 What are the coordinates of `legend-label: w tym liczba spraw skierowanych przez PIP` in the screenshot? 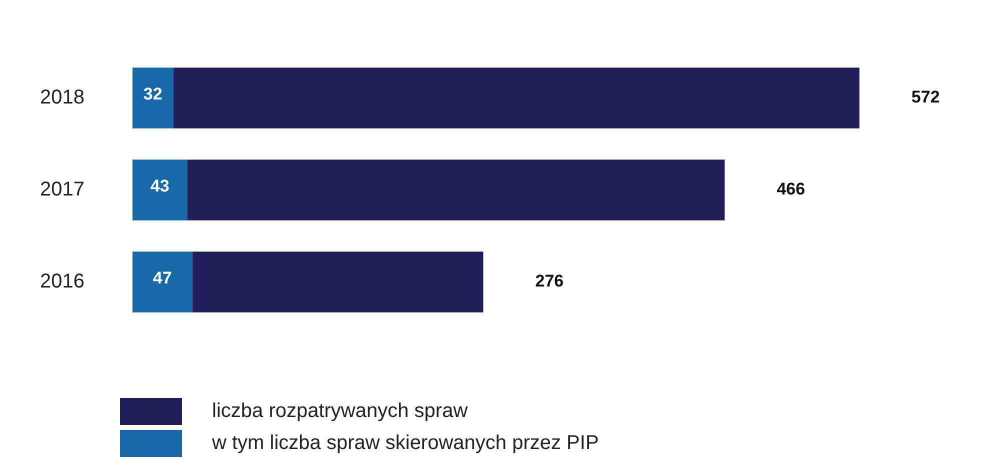 It's located at (405, 443).